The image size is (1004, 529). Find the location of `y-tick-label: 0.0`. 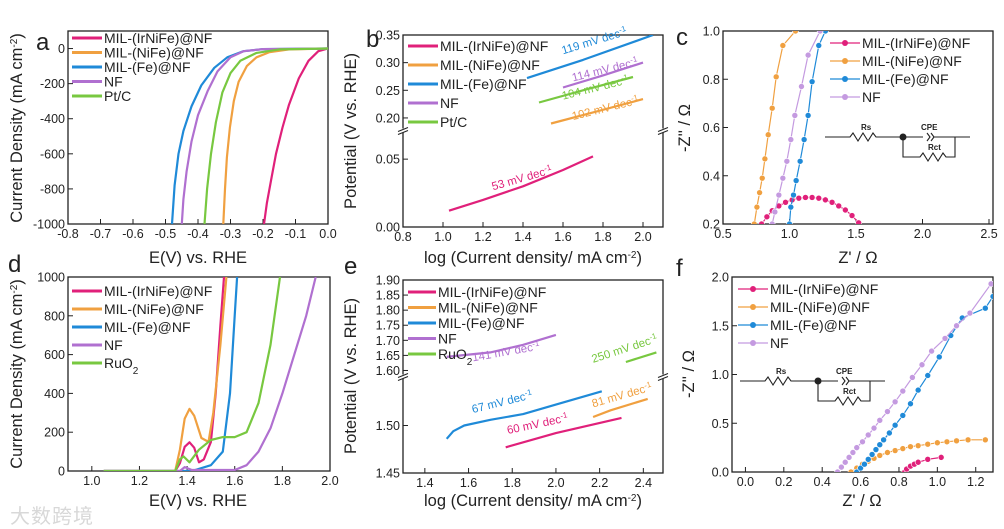

y-tick-label: 0.0 is located at coordinates (720, 473).